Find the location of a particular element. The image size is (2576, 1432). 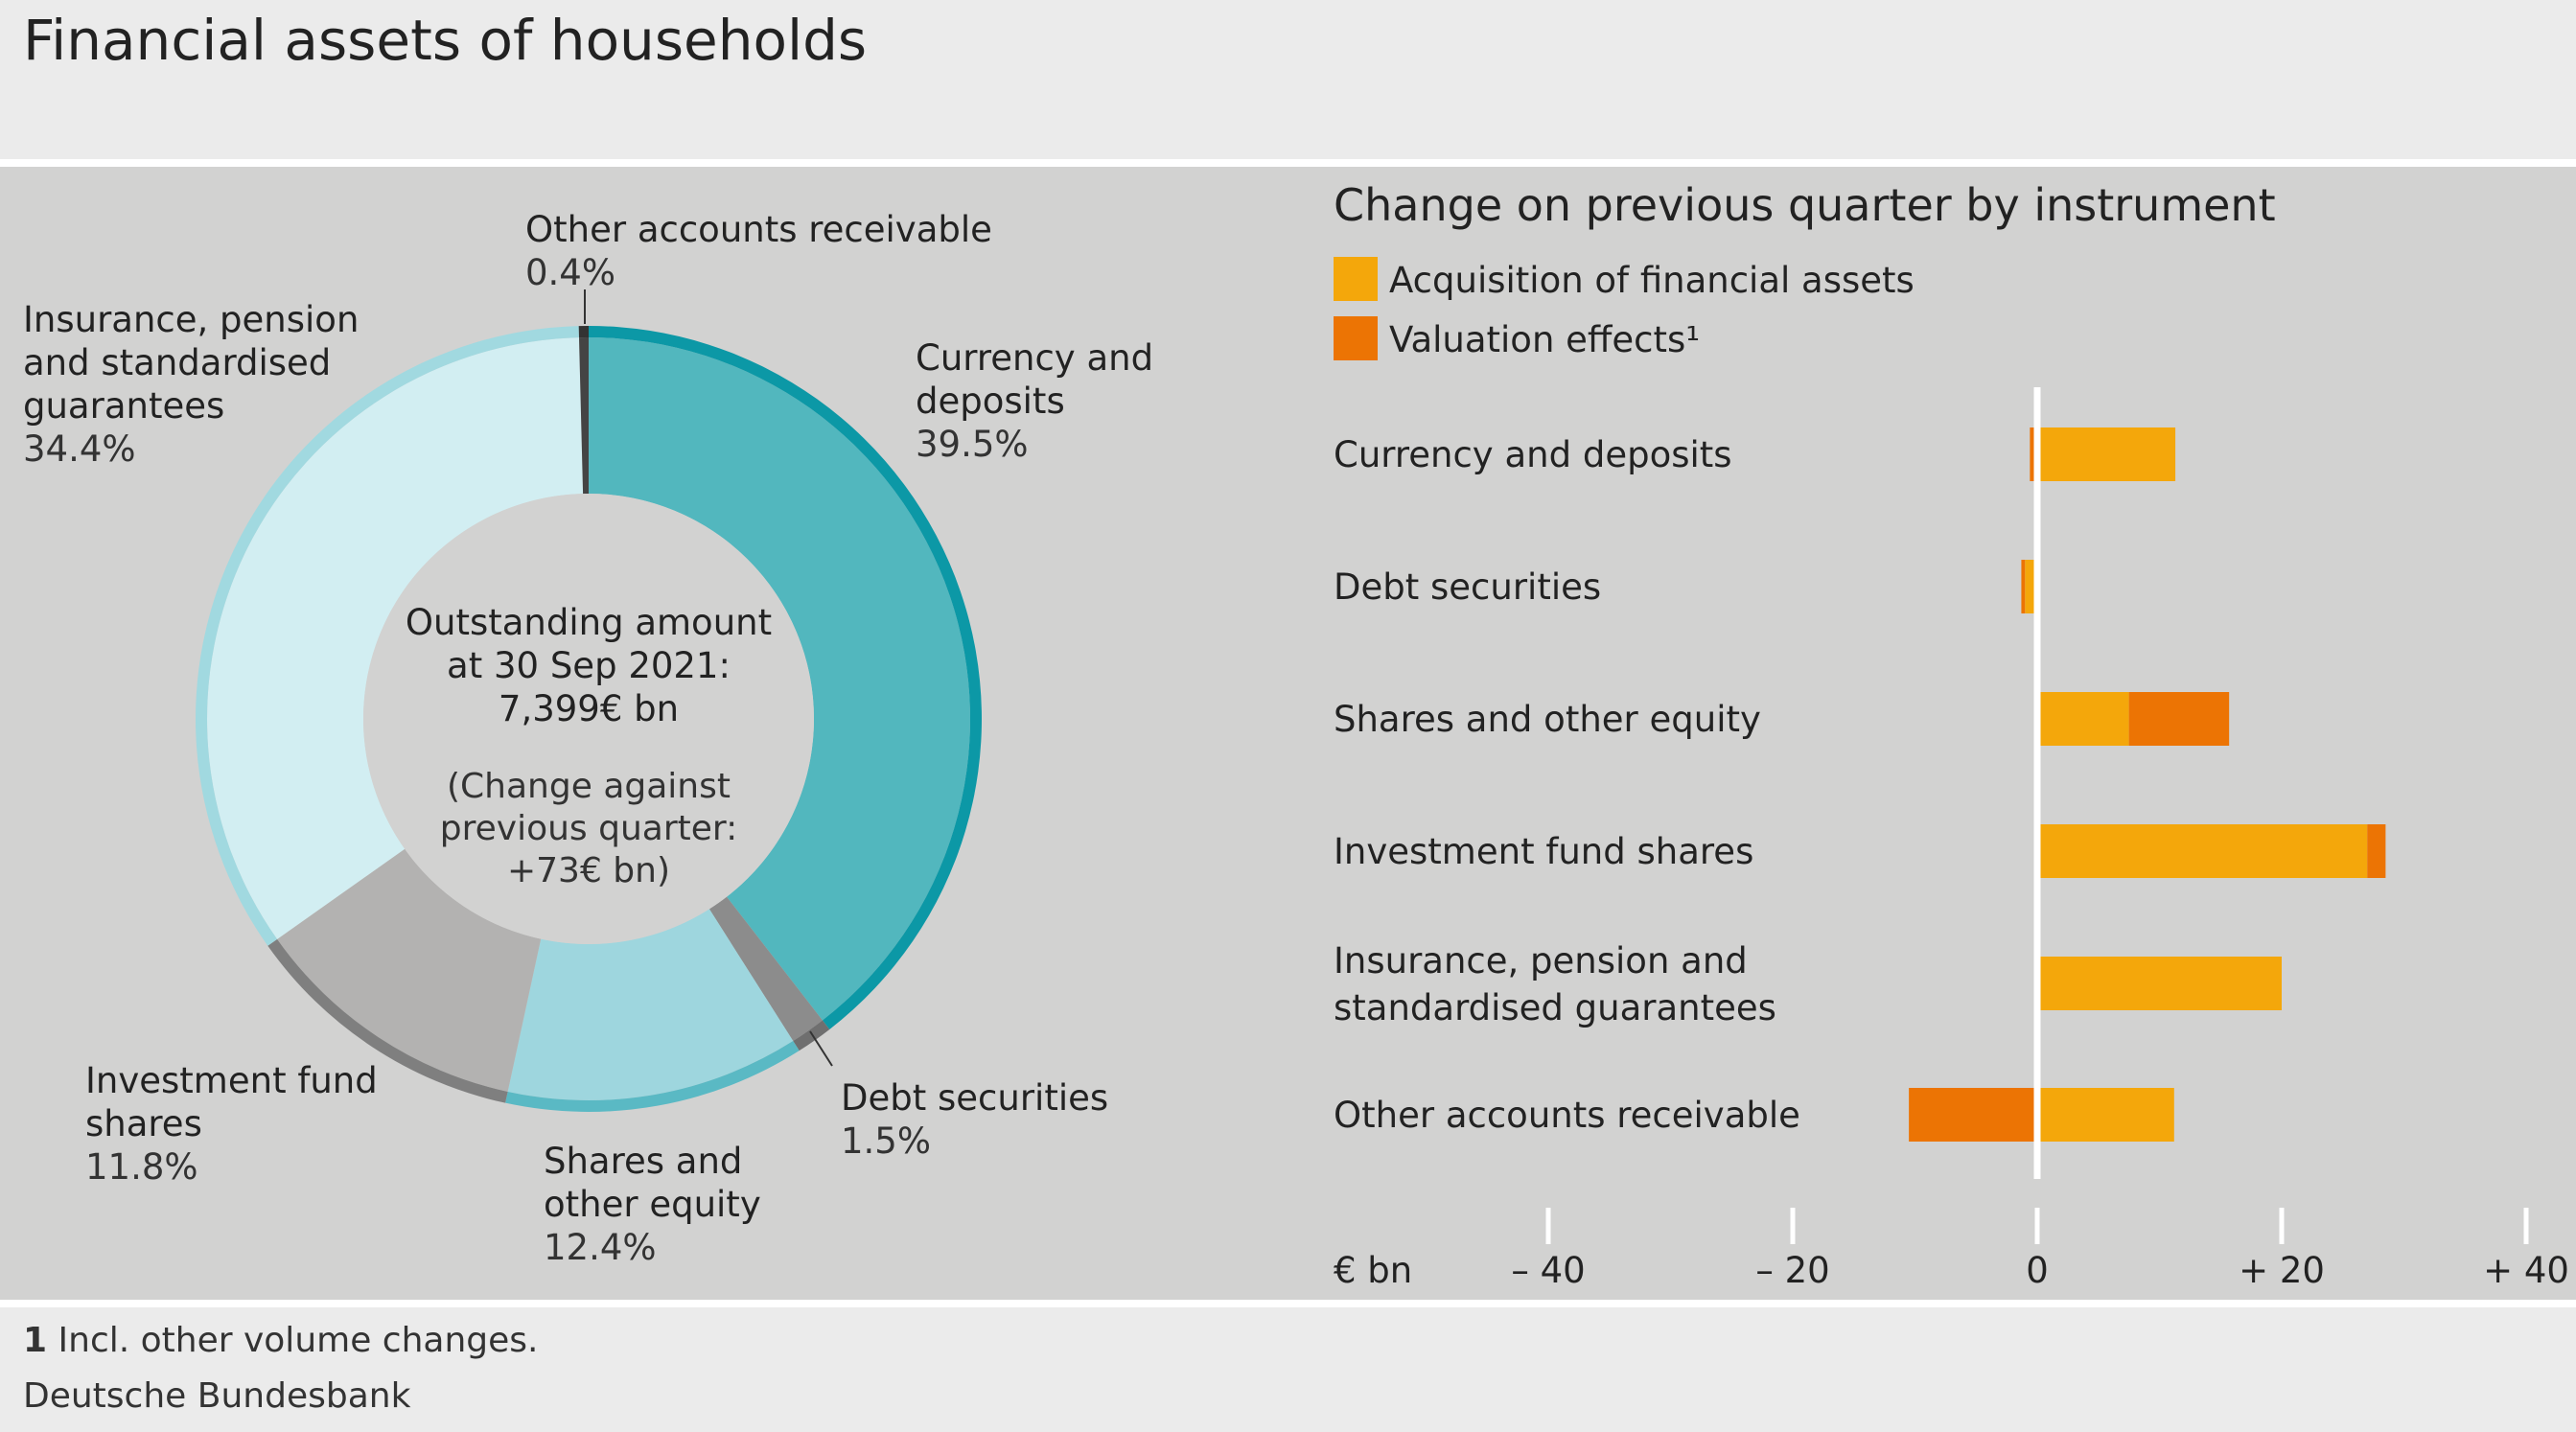

donut-value-debt-securities: 1.5% is located at coordinates (886, 1141).